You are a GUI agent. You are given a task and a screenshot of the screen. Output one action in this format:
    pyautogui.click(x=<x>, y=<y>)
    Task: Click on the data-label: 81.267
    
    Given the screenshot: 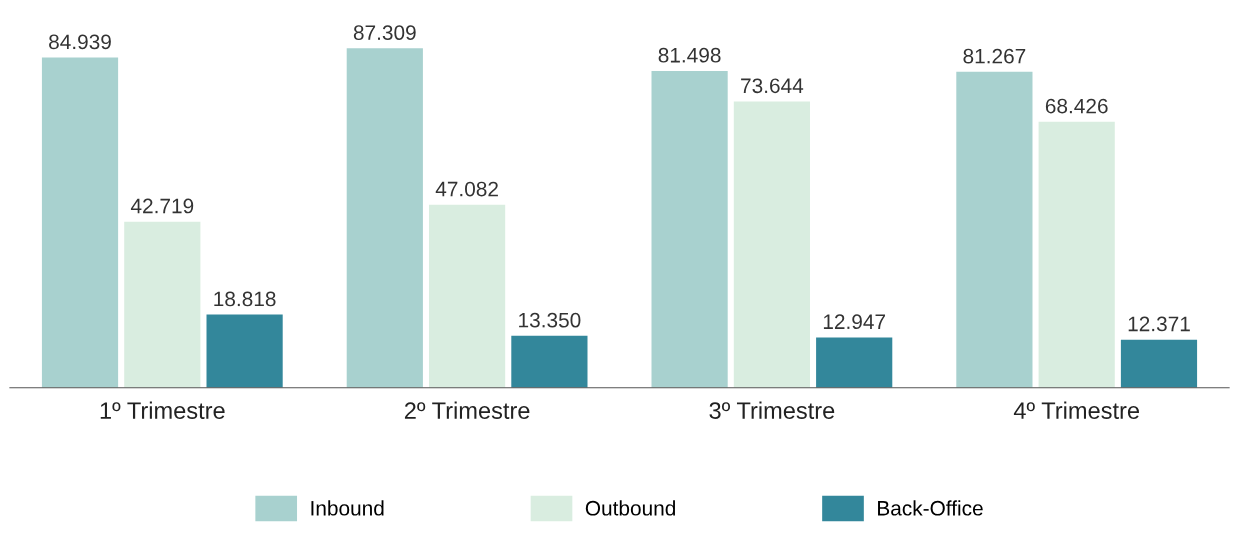 What is the action you would take?
    pyautogui.click(x=994, y=56)
    